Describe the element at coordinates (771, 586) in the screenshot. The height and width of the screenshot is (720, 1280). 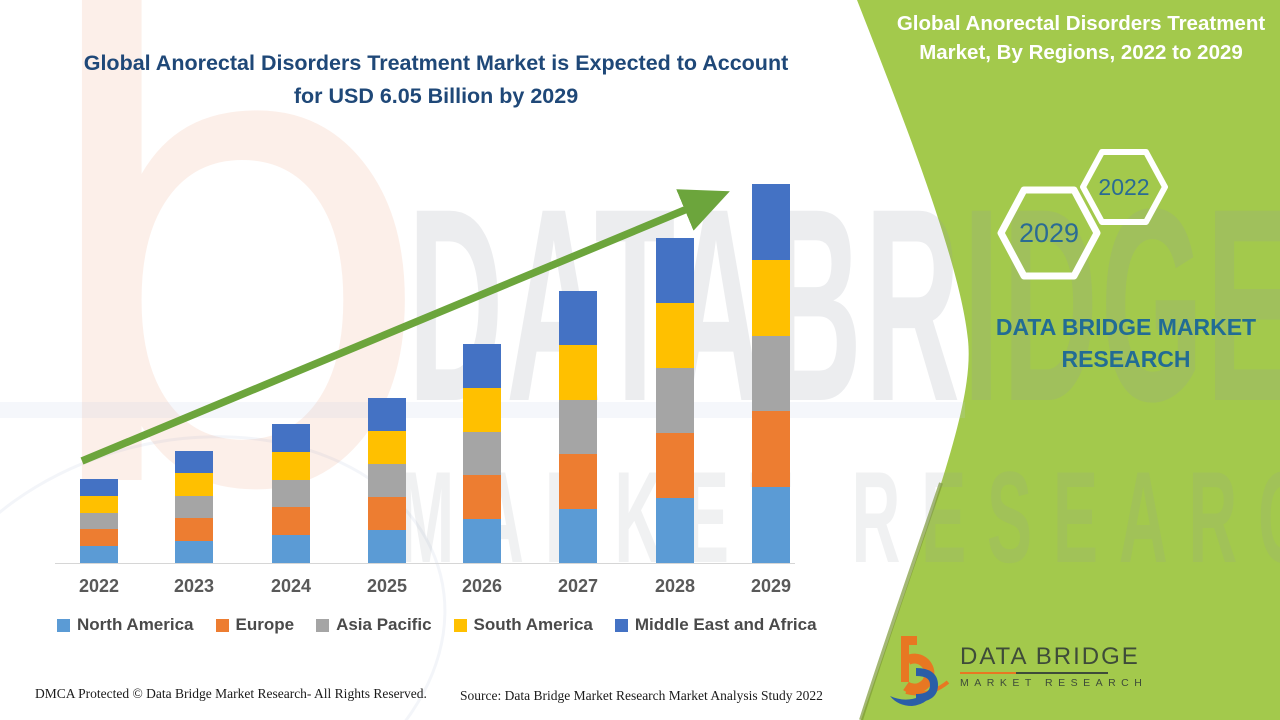
I see `x-axis-label-2029: 2029` at that location.